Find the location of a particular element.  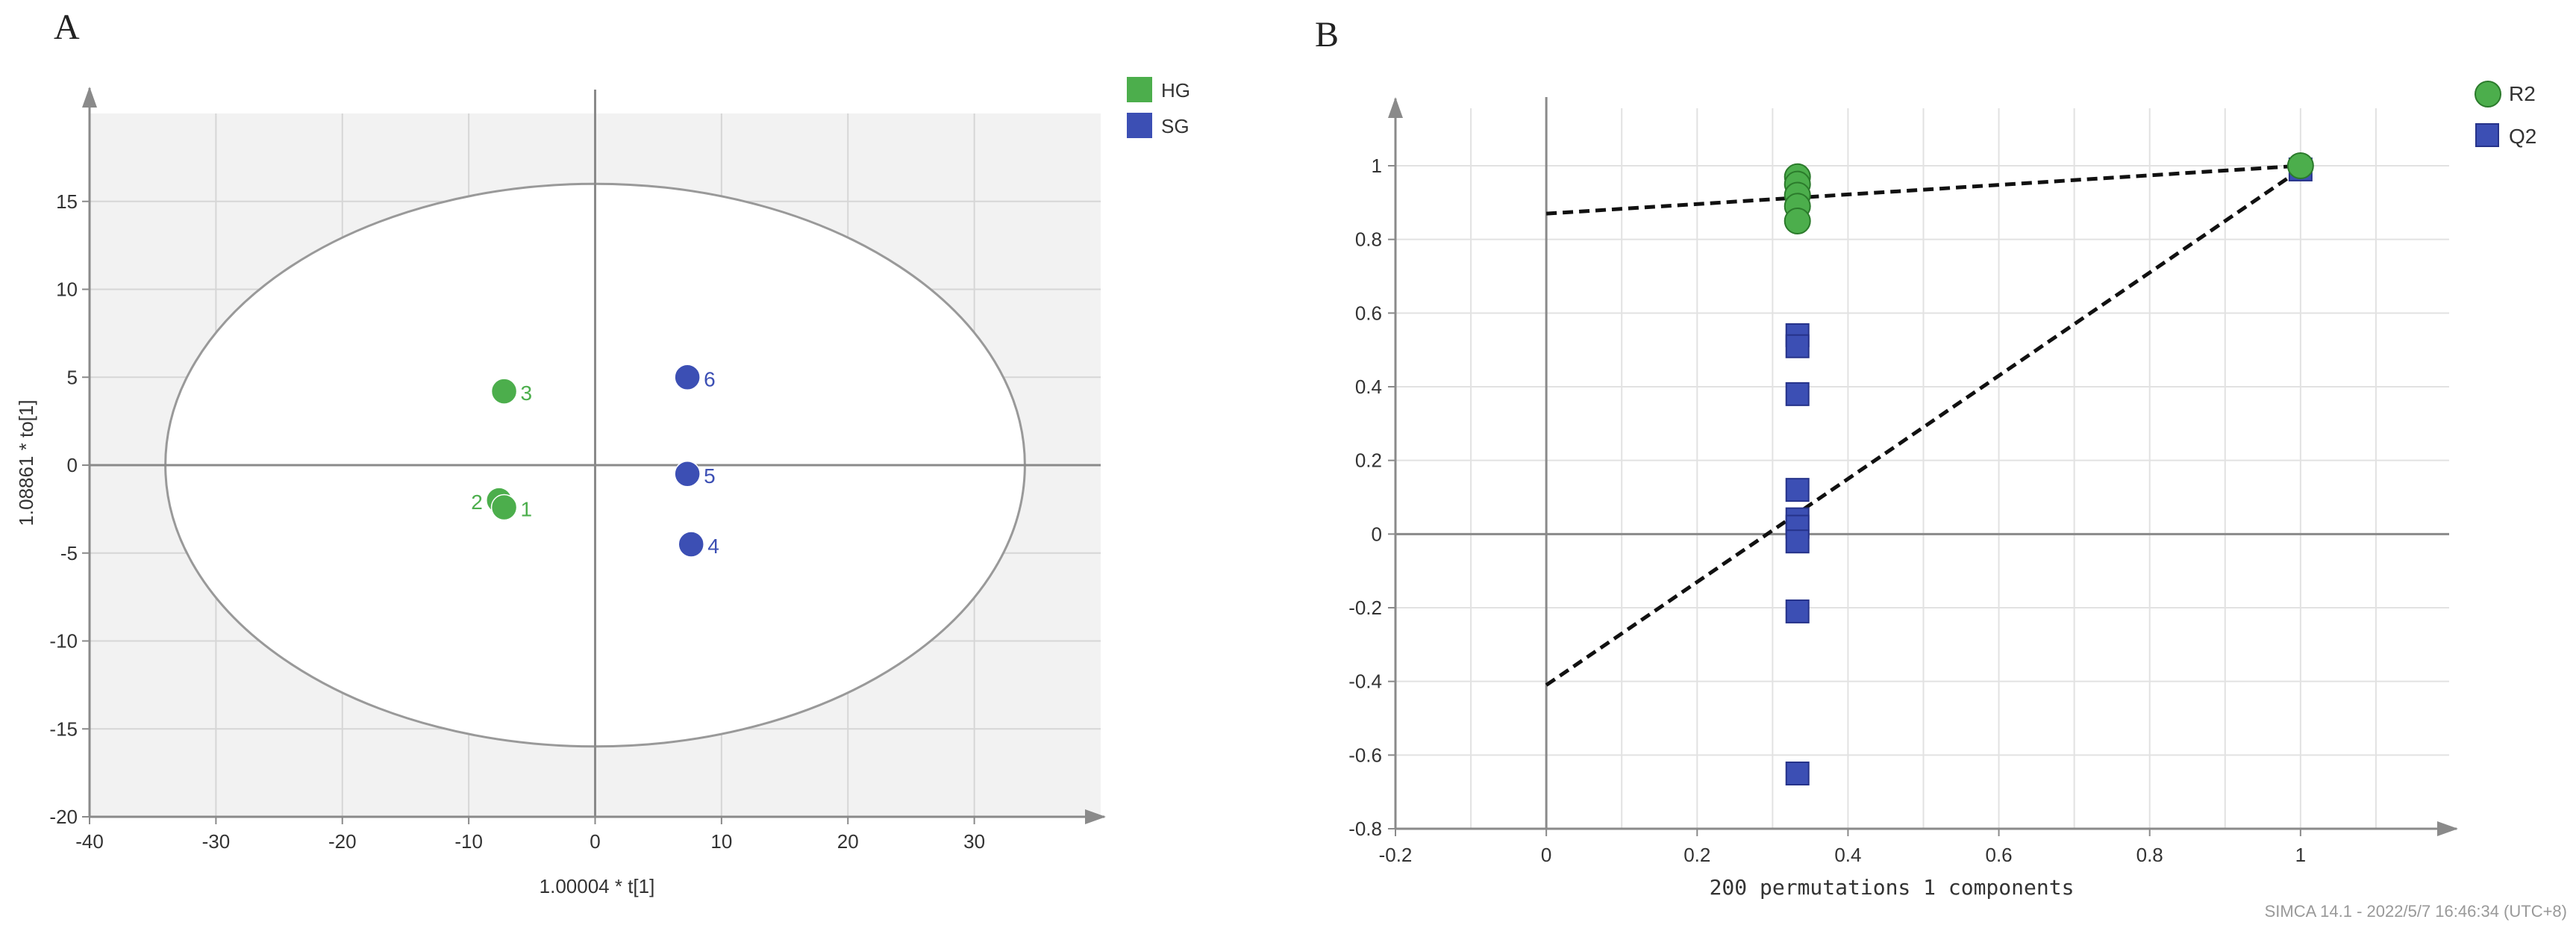

sample-label: 2 is located at coordinates (477, 502).